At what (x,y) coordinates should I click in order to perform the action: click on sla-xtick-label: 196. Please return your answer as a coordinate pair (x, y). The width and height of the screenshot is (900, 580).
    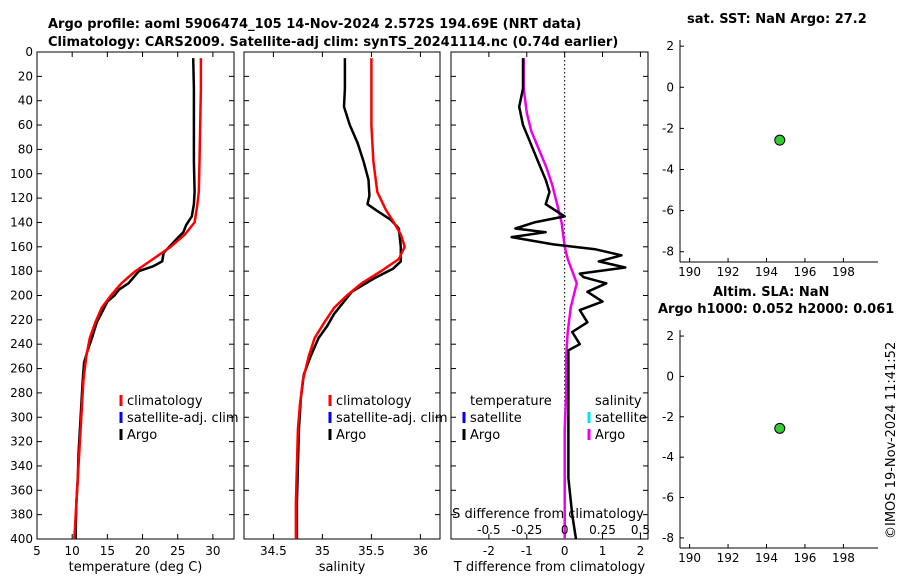
    Looking at the image, I should click on (804, 558).